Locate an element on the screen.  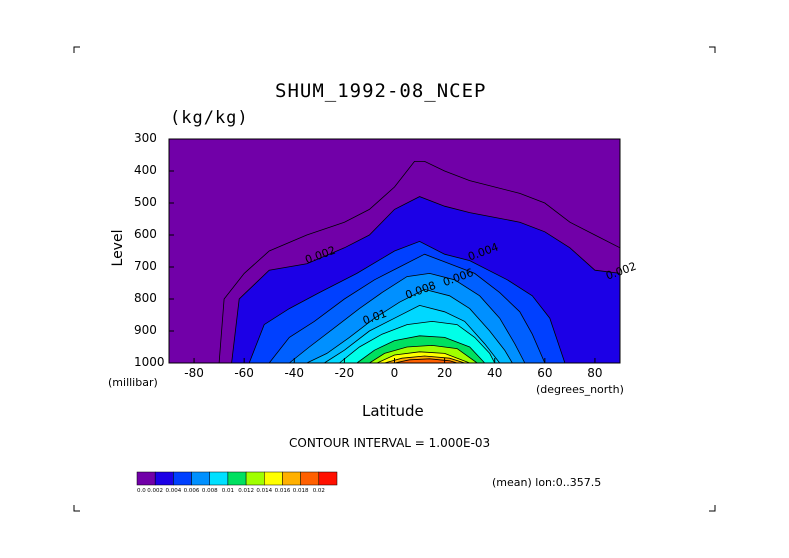
colorbar-label: 0.002 is located at coordinates (155, 491).